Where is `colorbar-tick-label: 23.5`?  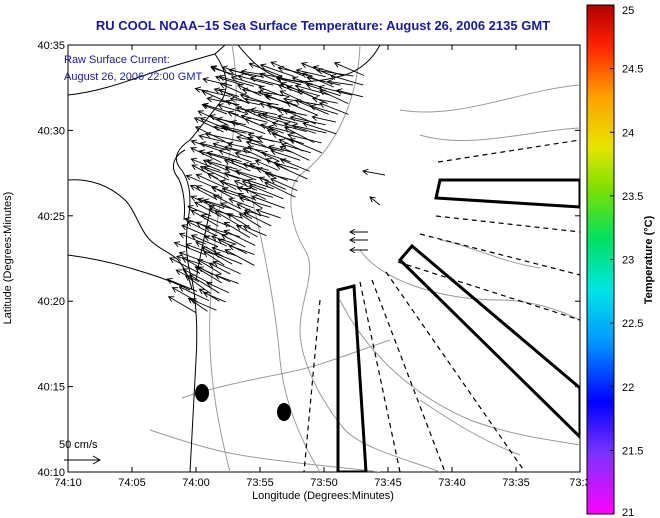
colorbar-tick-label: 23.5 is located at coordinates (632, 197).